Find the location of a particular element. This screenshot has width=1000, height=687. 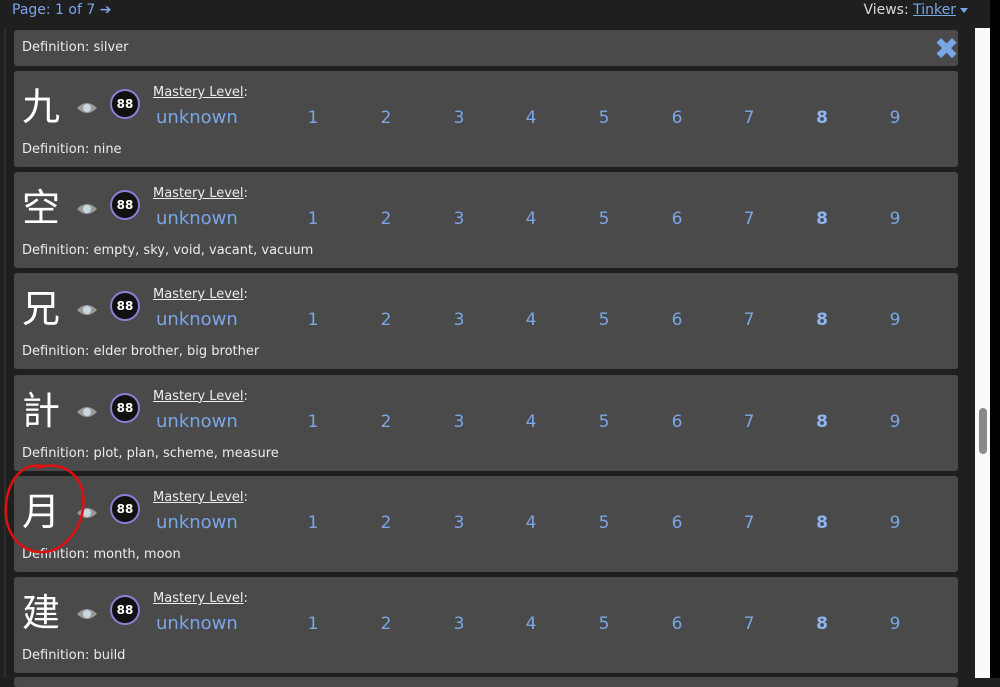

kanji-character: 月 is located at coordinates (41, 511).